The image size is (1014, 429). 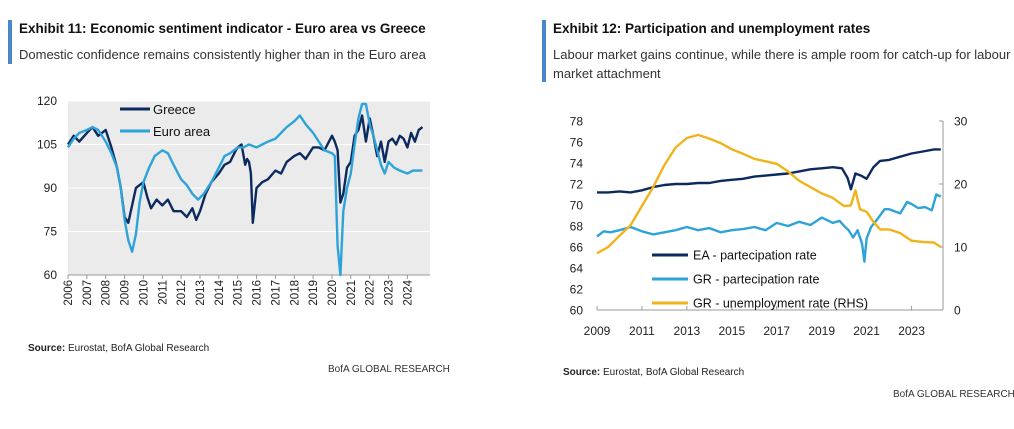 I want to click on y-tick-label: 75, so click(x=51, y=232).